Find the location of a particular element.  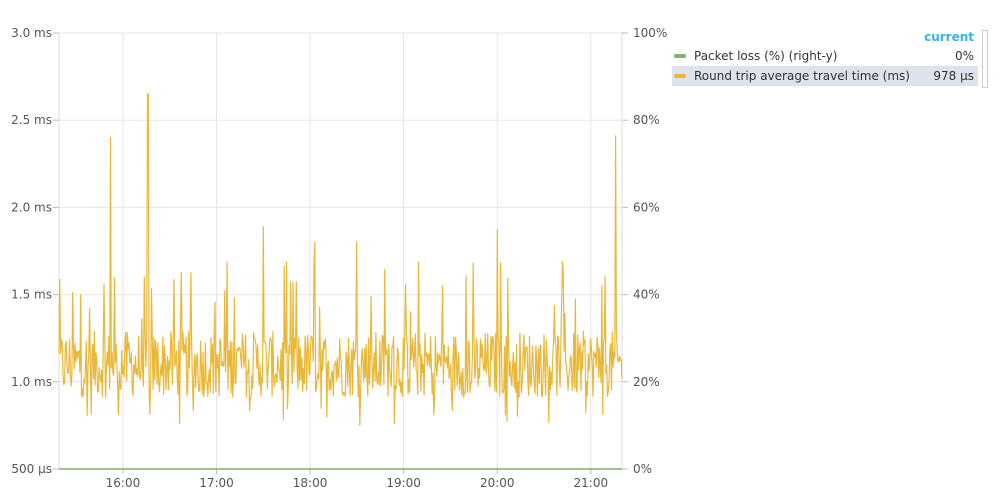

legend-label: Round trip average travel time (ms) is located at coordinates (802, 76).